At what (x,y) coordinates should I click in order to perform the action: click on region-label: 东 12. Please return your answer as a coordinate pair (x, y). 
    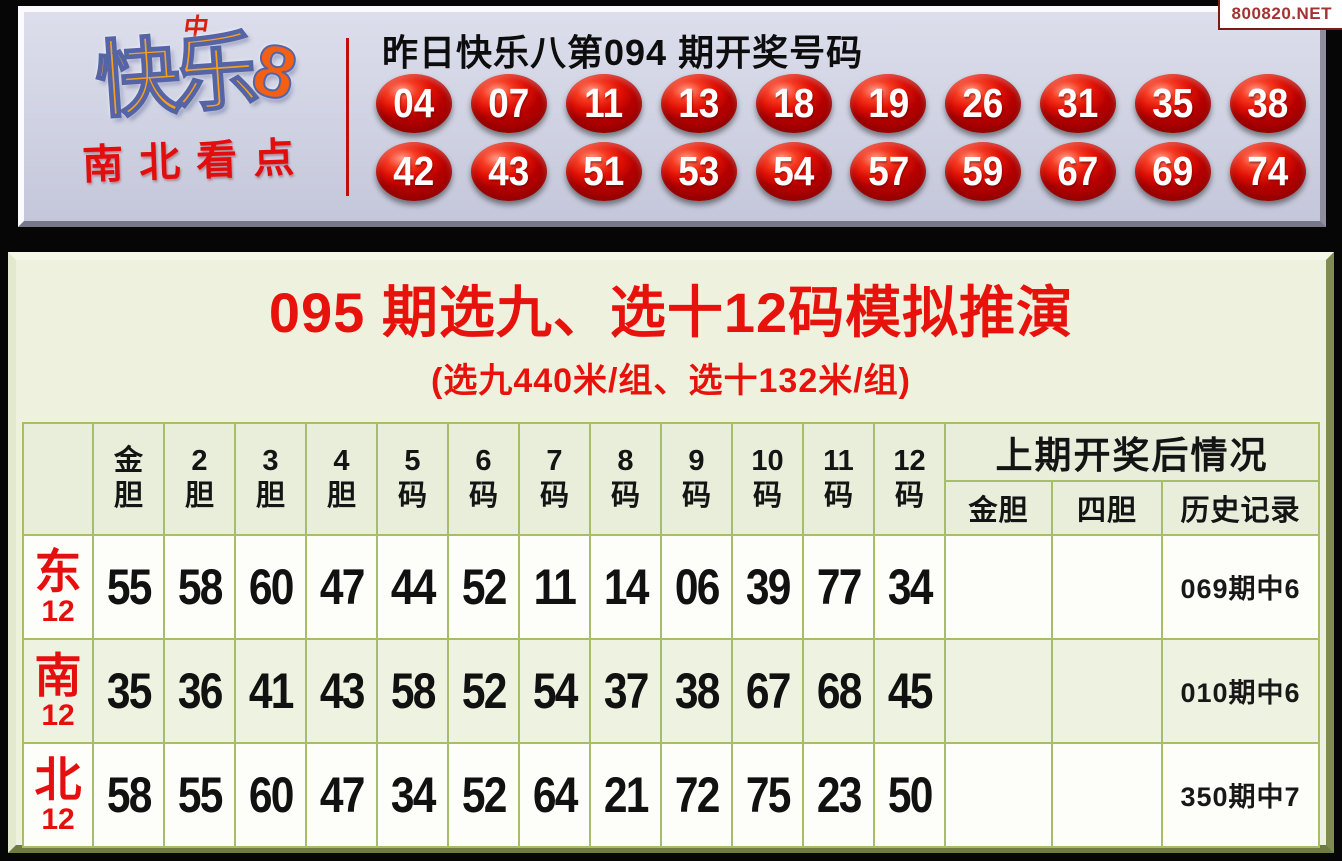
    Looking at the image, I should click on (58, 586).